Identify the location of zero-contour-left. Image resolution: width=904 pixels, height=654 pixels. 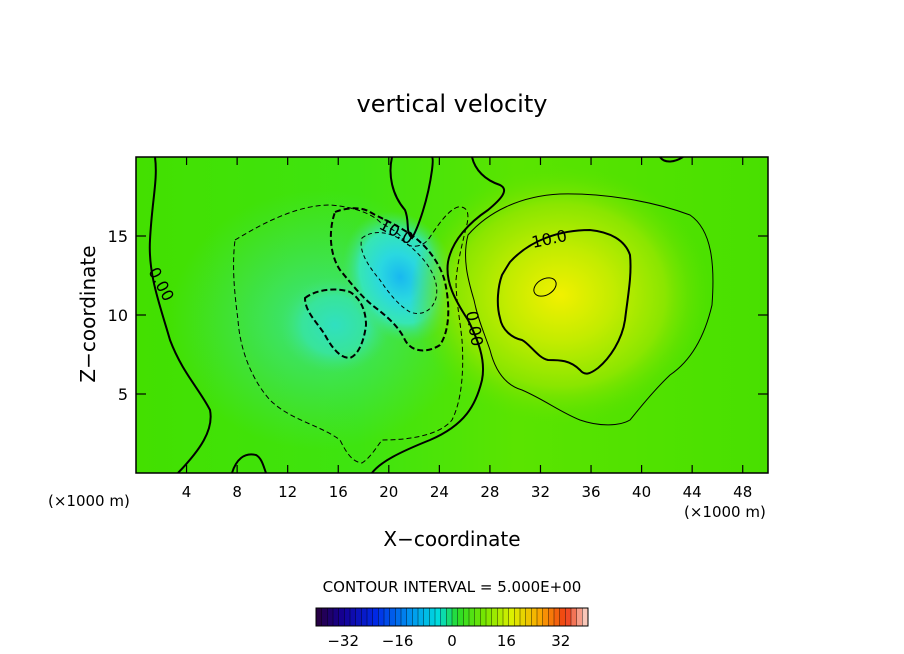
(180, 315).